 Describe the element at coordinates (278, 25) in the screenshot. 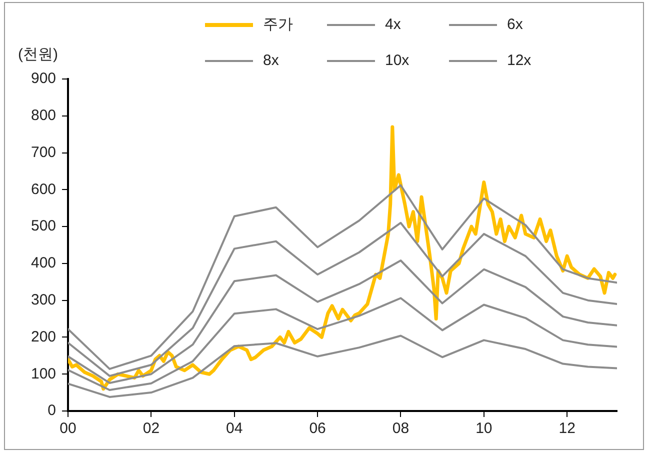

I see `legend-label: 주가` at that location.